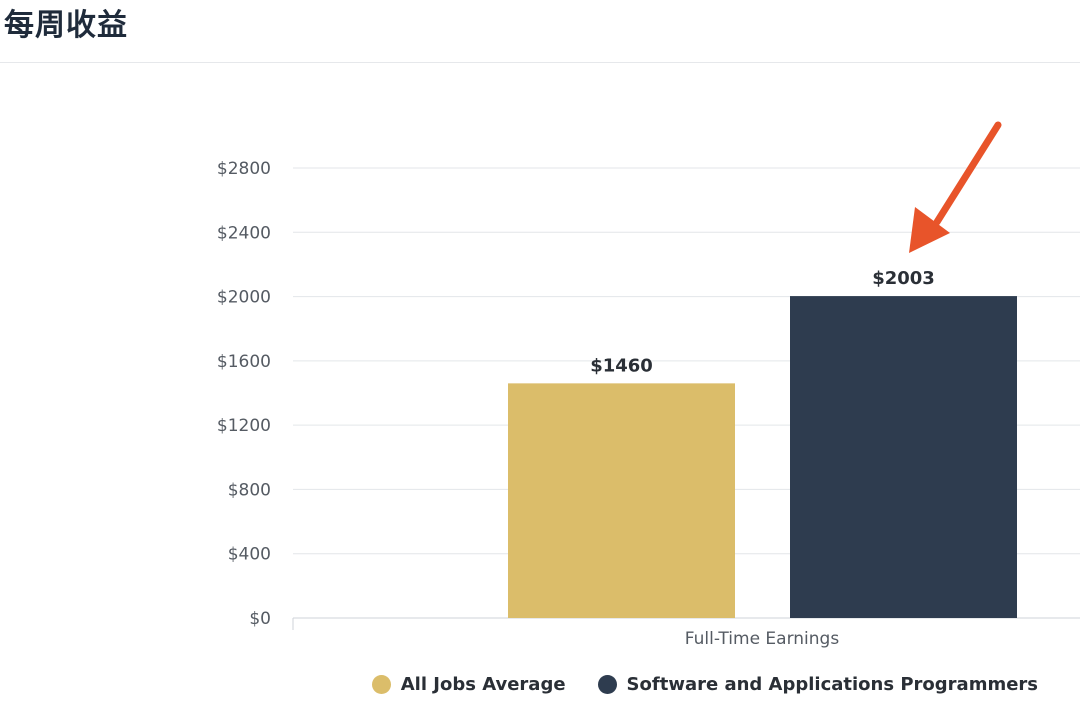  Describe the element at coordinates (260, 619) in the screenshot. I see `y-tick-label-0: $0` at that location.